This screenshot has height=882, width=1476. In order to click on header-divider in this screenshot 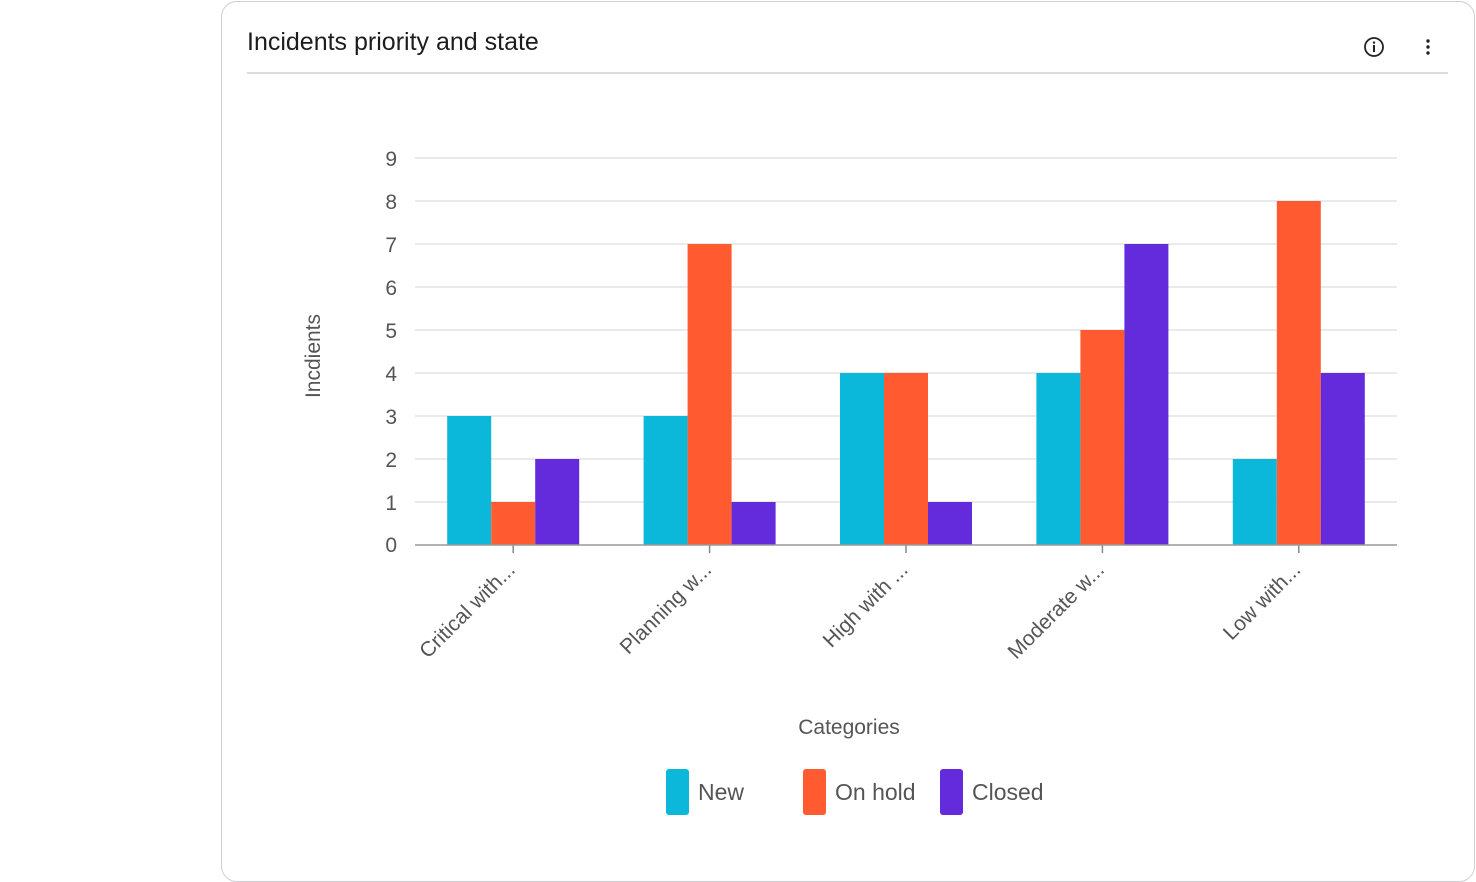, I will do `click(847, 73)`.